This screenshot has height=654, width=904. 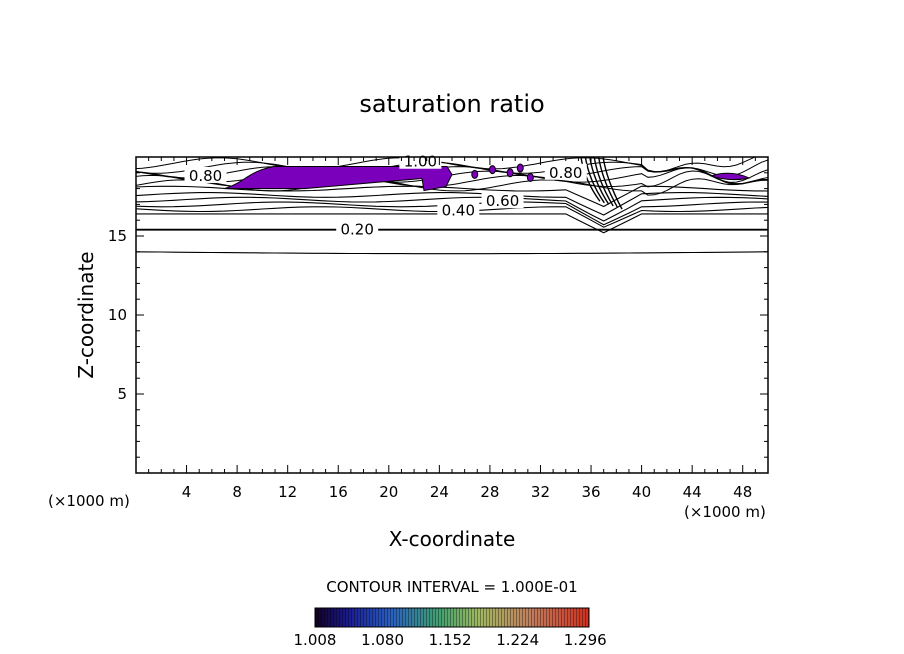 What do you see at coordinates (540, 492) in the screenshot?
I see `x-tick-label: 32` at bounding box center [540, 492].